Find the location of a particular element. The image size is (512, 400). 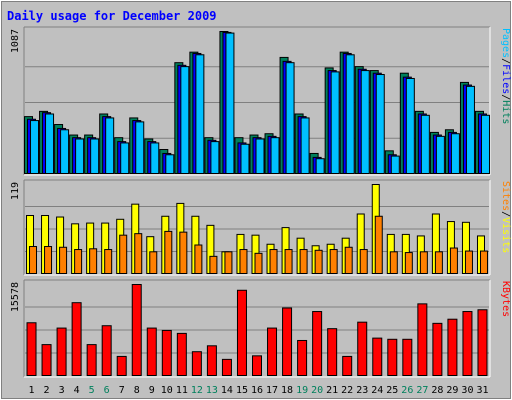

x-tick-label-day-22: 22 is located at coordinates (347, 390).